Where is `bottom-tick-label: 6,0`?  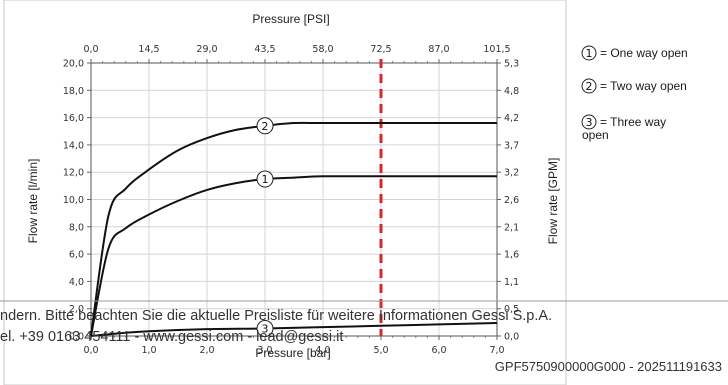
bottom-tick-label: 6,0 is located at coordinates (438, 350).